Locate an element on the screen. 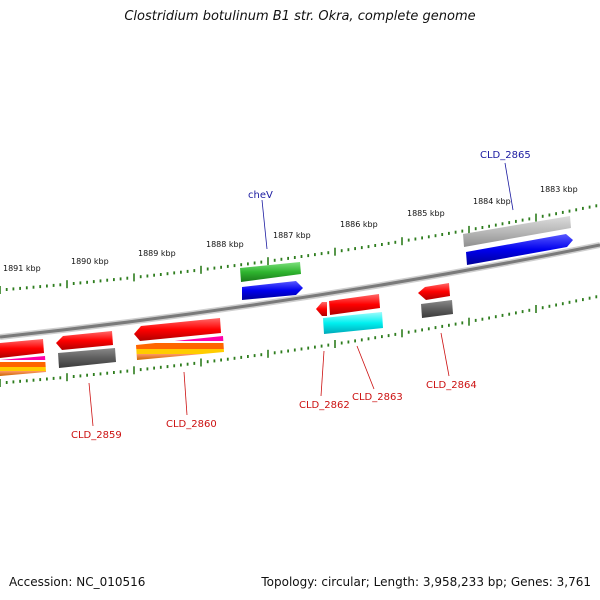 The width and height of the screenshot is (600, 600). gene-cheV is located at coordinates (270, 272).